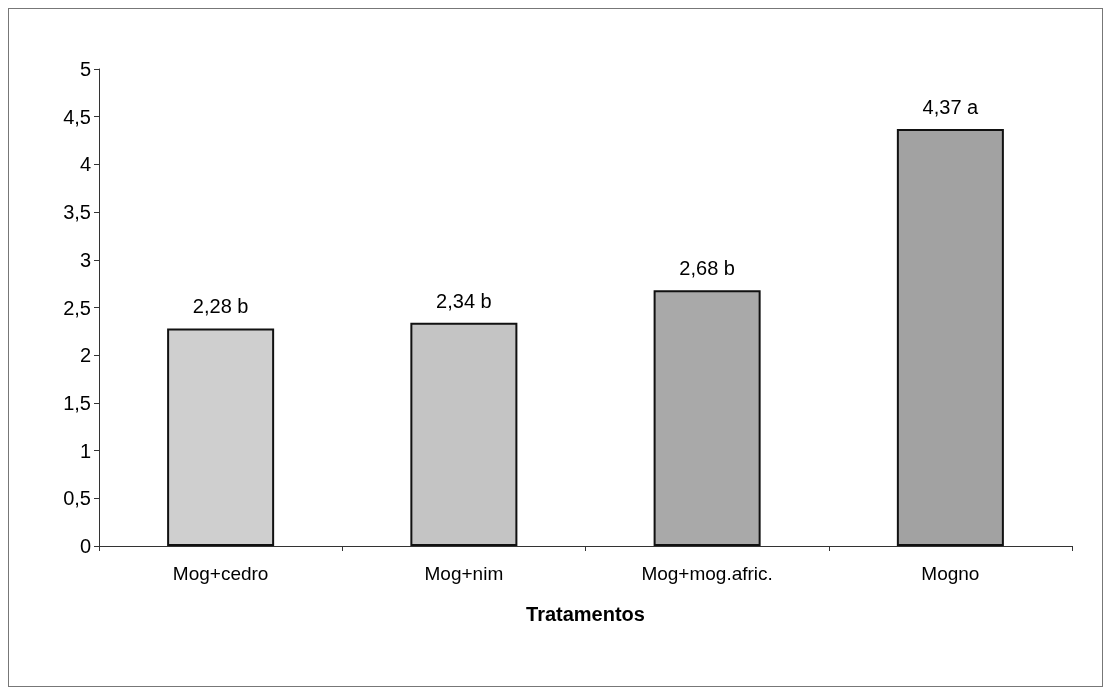 This screenshot has width=1115, height=699. I want to click on y-tick-label: 2,5, so click(77, 307).